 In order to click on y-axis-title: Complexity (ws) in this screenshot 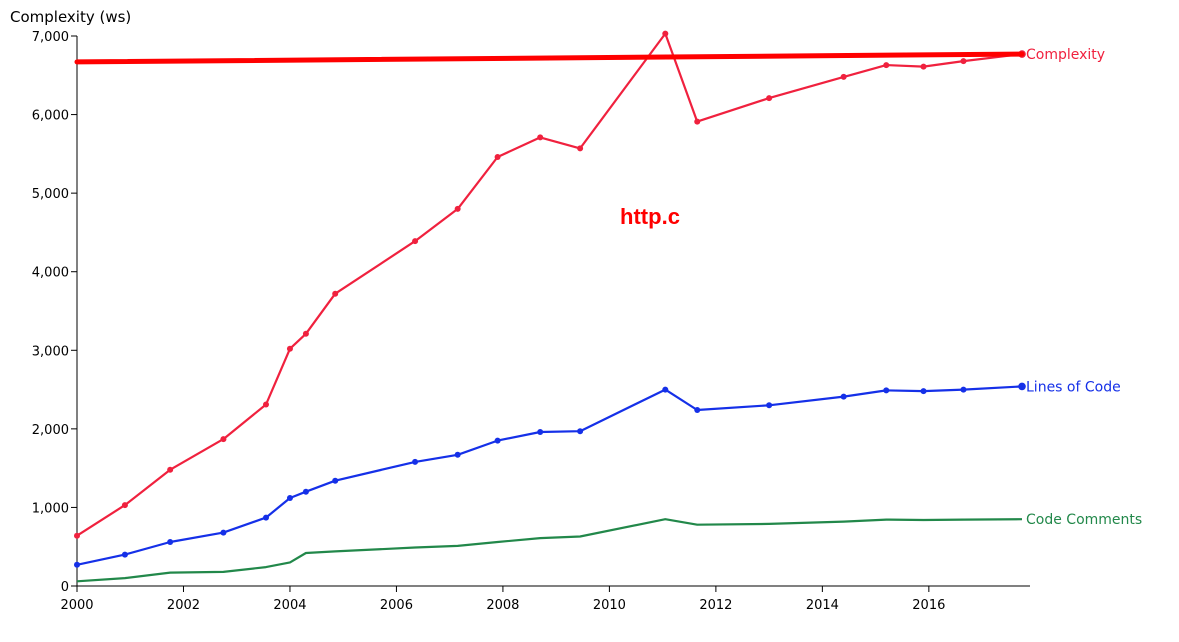, I will do `click(70, 17)`.